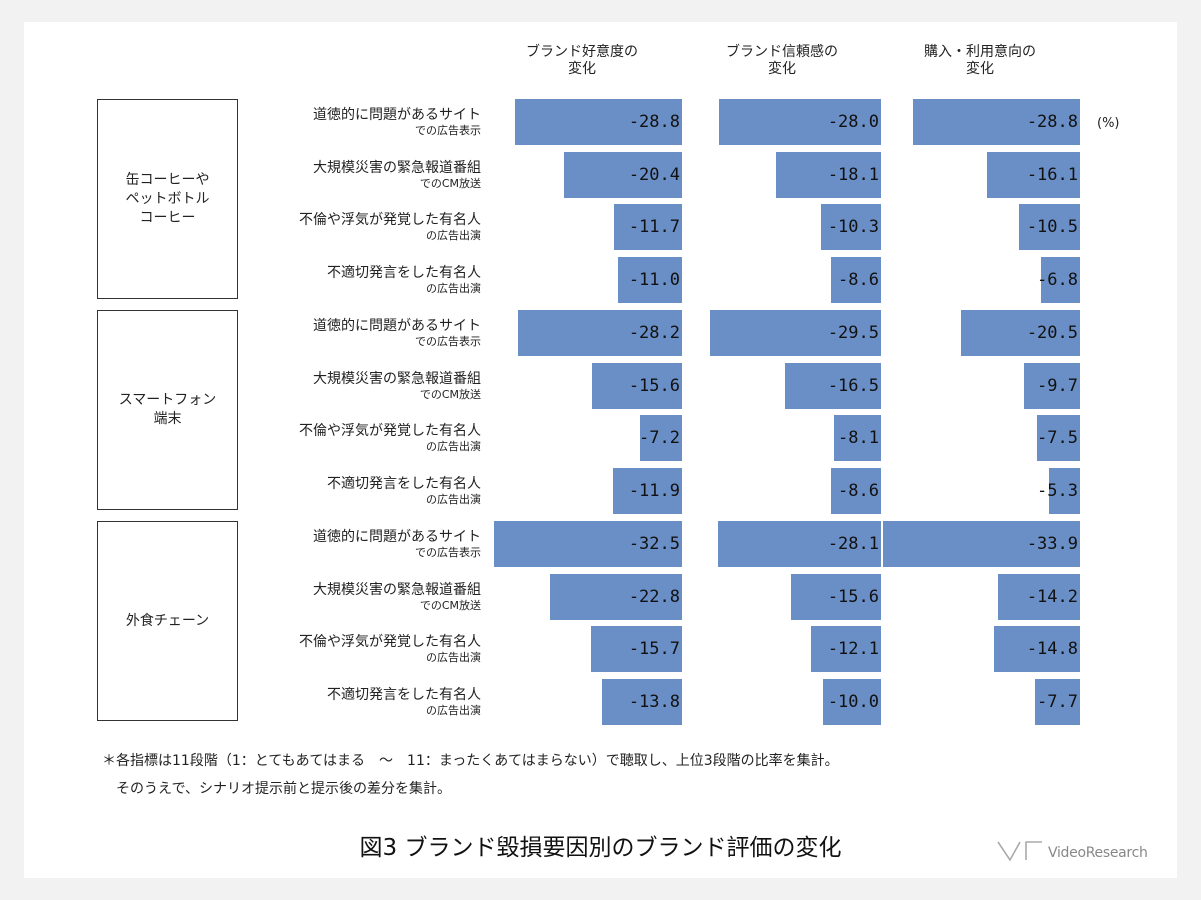 The height and width of the screenshot is (900, 1201). Describe the element at coordinates (582, 60) in the screenshot. I see `column-header-1: ブランド好意度の 変化` at that location.